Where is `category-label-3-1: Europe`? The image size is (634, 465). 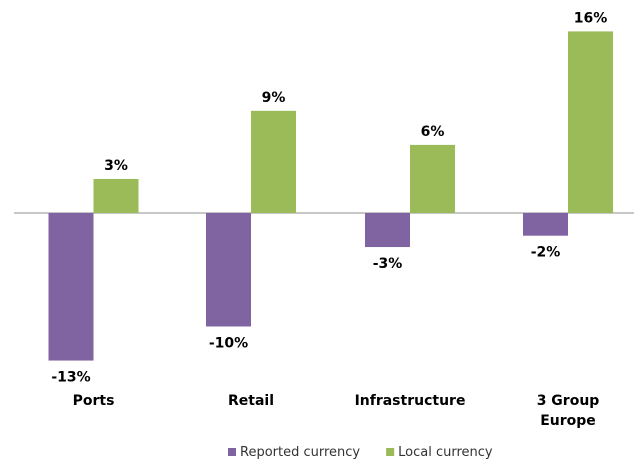
category-label-3-1: Europe is located at coordinates (568, 421).